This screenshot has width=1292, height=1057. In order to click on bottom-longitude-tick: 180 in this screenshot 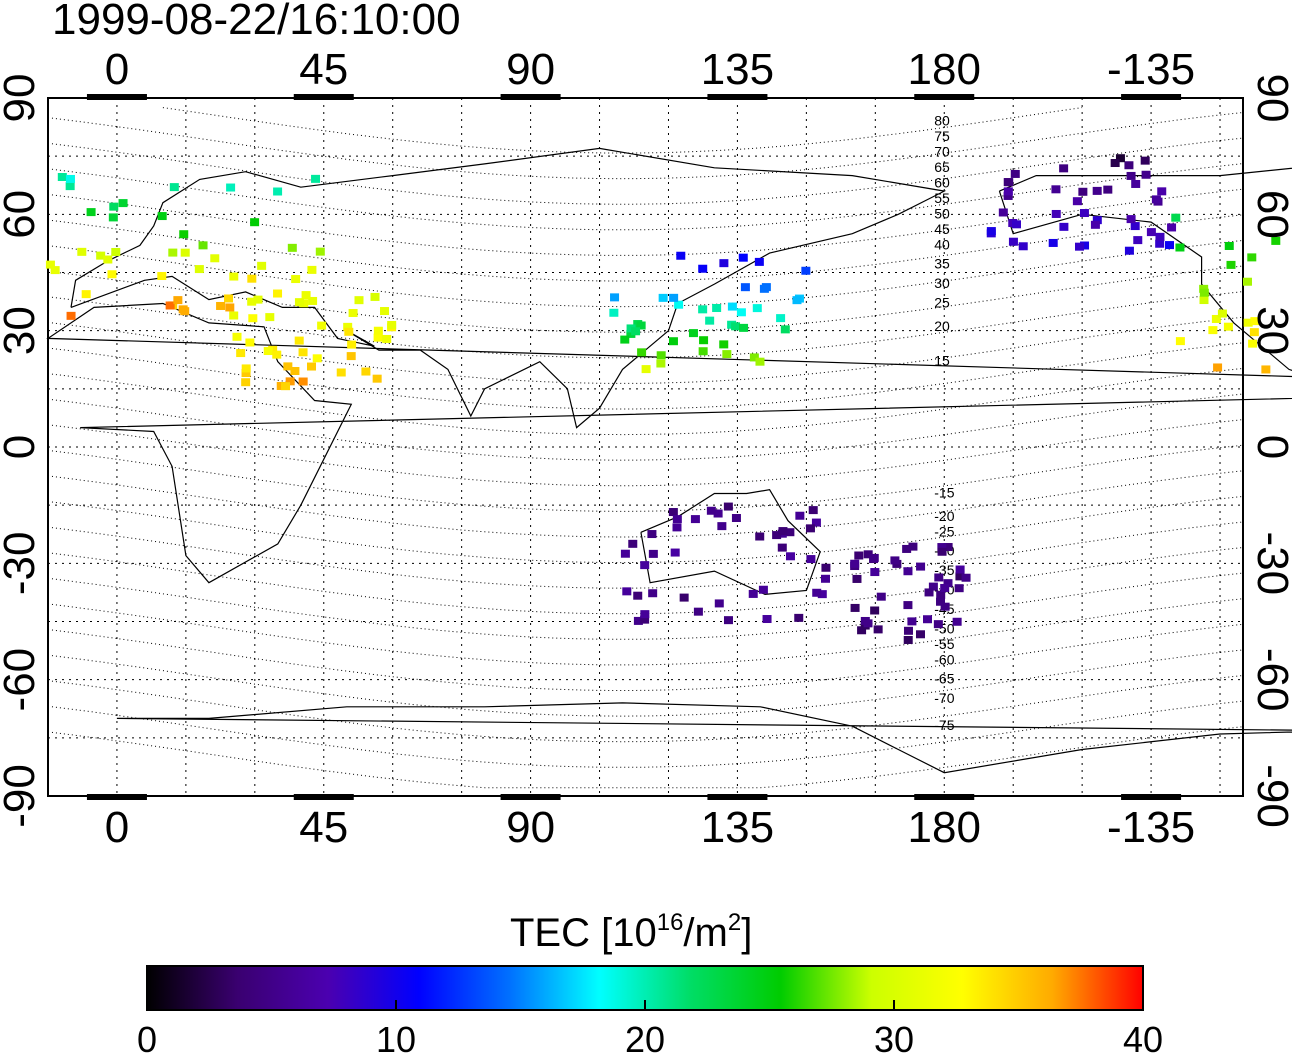, I will do `click(944, 827)`.